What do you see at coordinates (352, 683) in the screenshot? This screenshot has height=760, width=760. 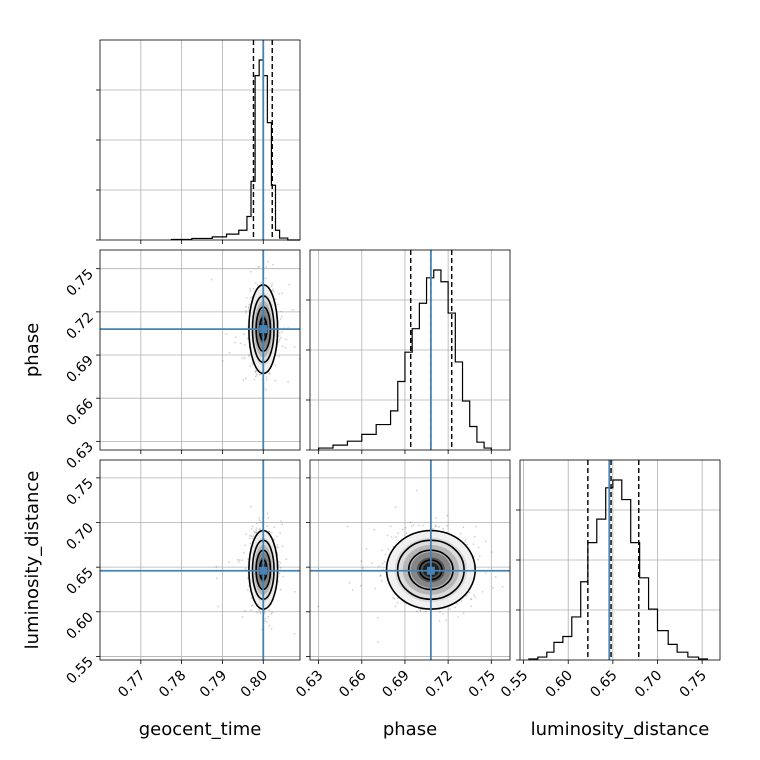 I see `x-tick-label: 0.66` at bounding box center [352, 683].